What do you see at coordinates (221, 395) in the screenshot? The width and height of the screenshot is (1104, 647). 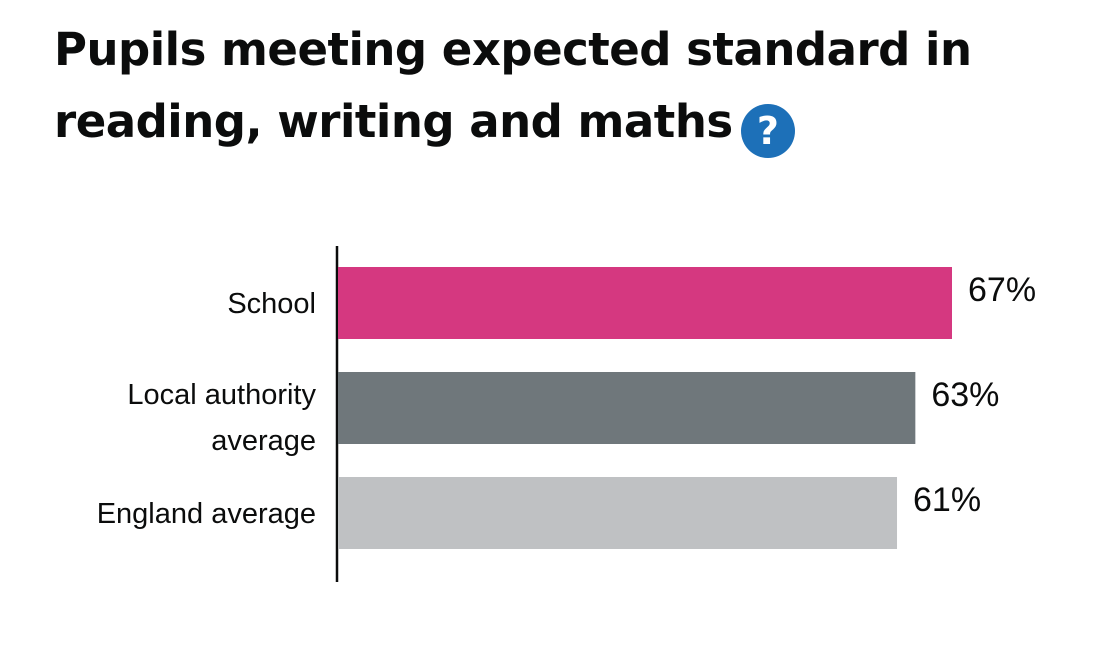 I see `category-label-1-line-0: Local authority` at bounding box center [221, 395].